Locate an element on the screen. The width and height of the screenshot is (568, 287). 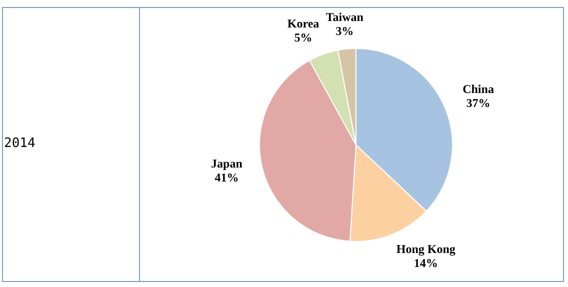
text: 2014 is located at coordinates (20, 143).